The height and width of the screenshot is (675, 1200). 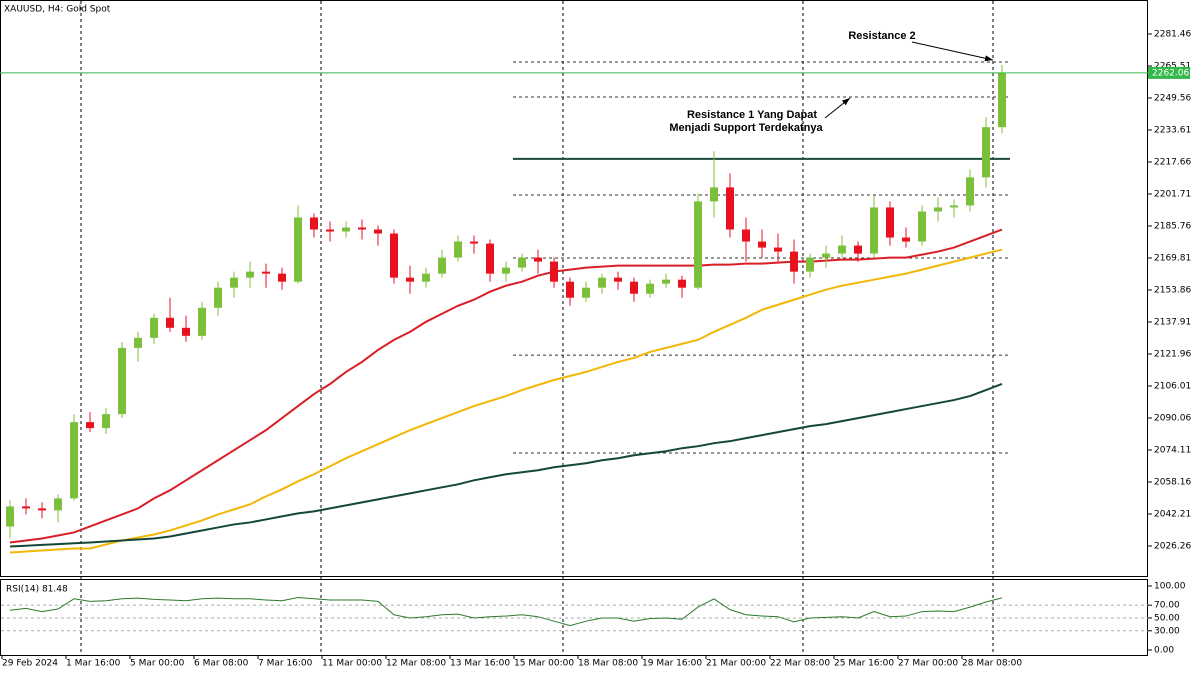 I want to click on last-price-box, so click(x=1169, y=72).